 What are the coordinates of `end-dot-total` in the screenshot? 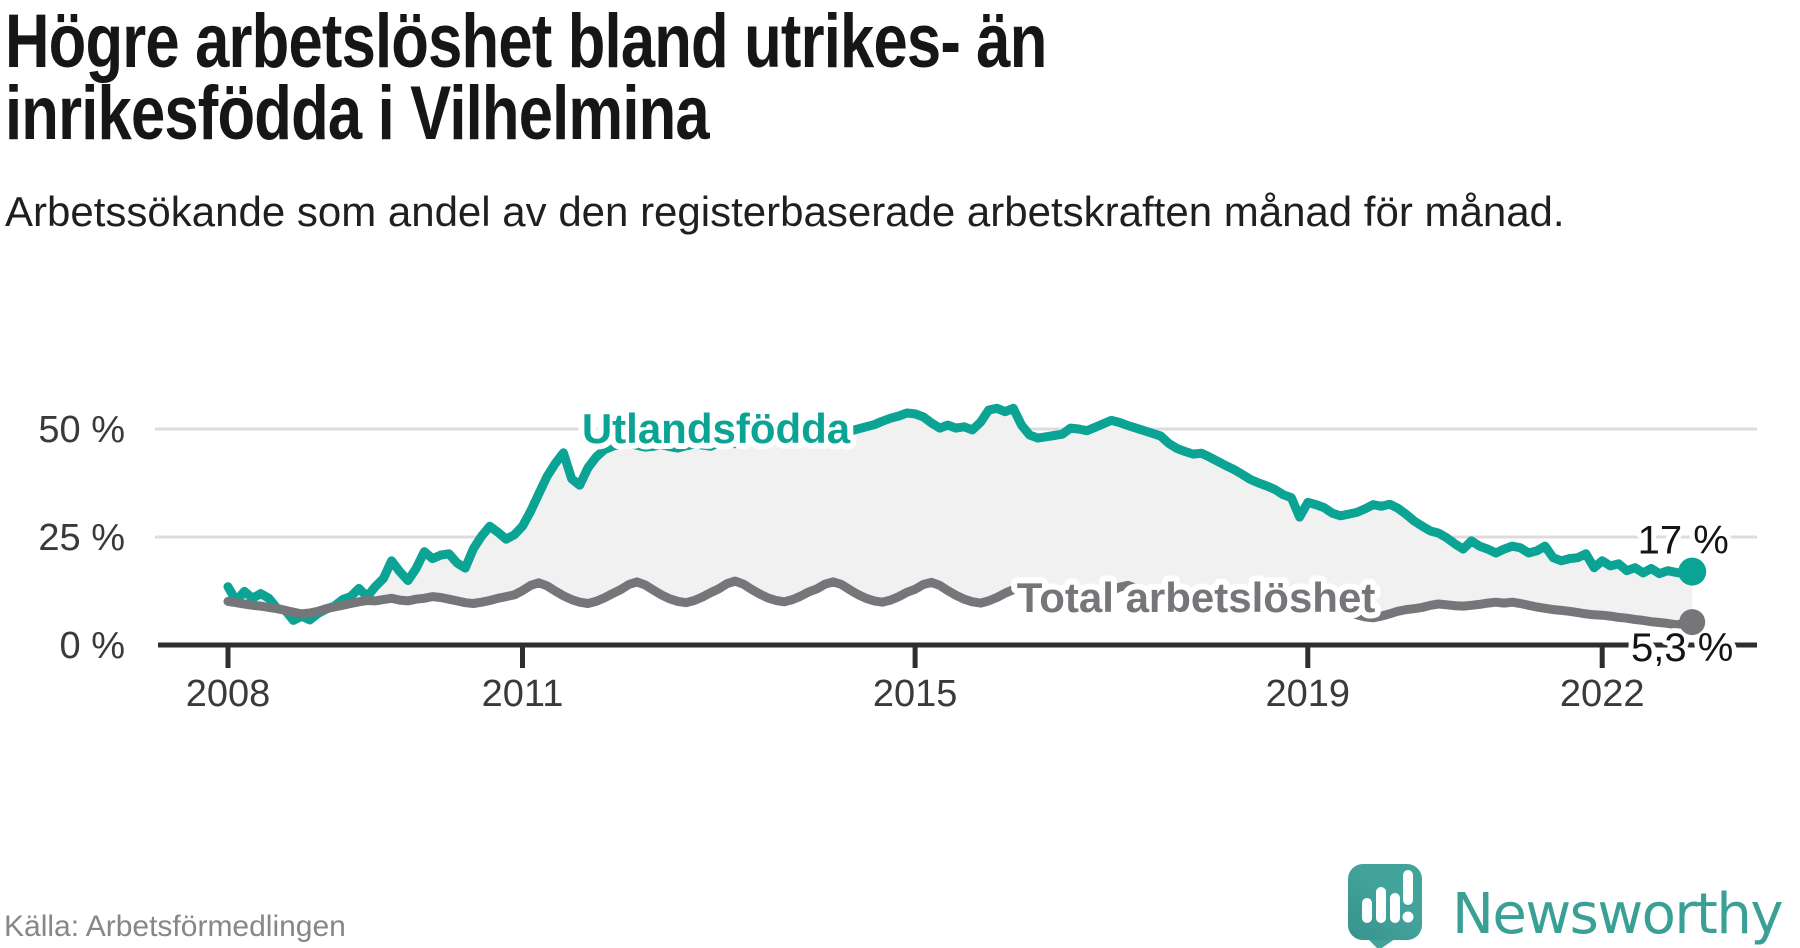 It's located at (1692, 622).